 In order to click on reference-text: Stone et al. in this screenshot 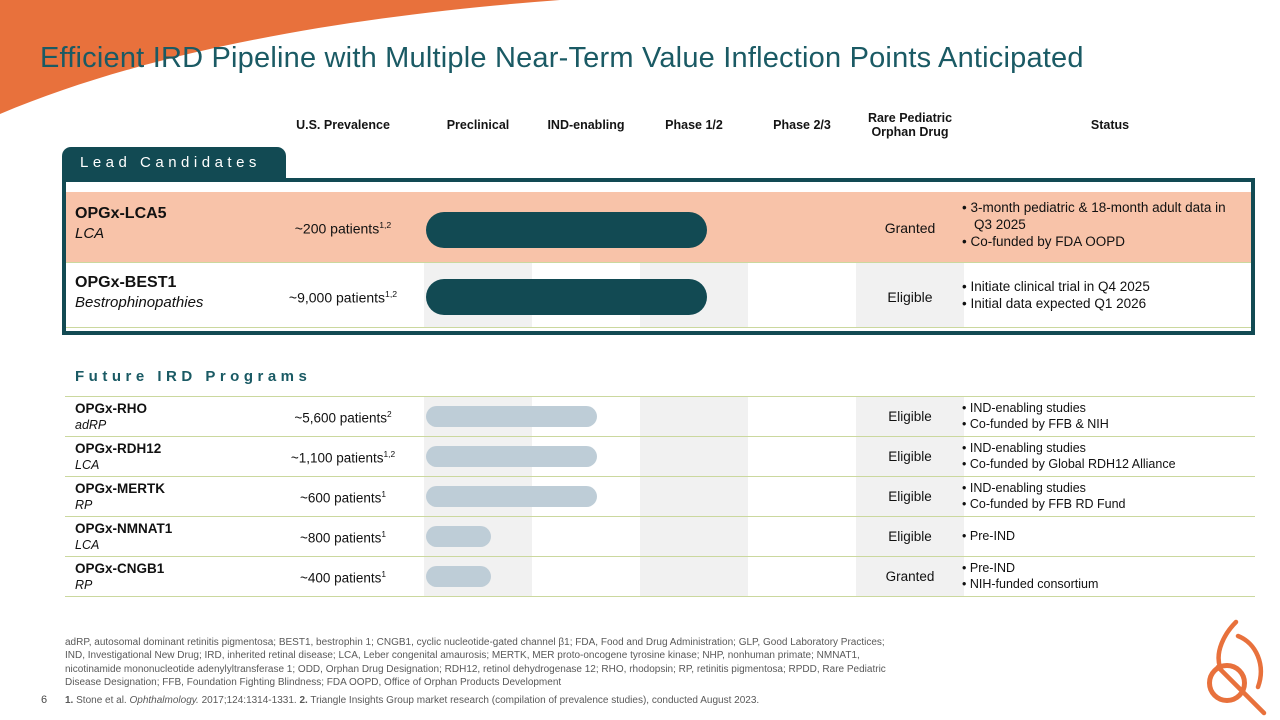, I will do `click(101, 700)`.